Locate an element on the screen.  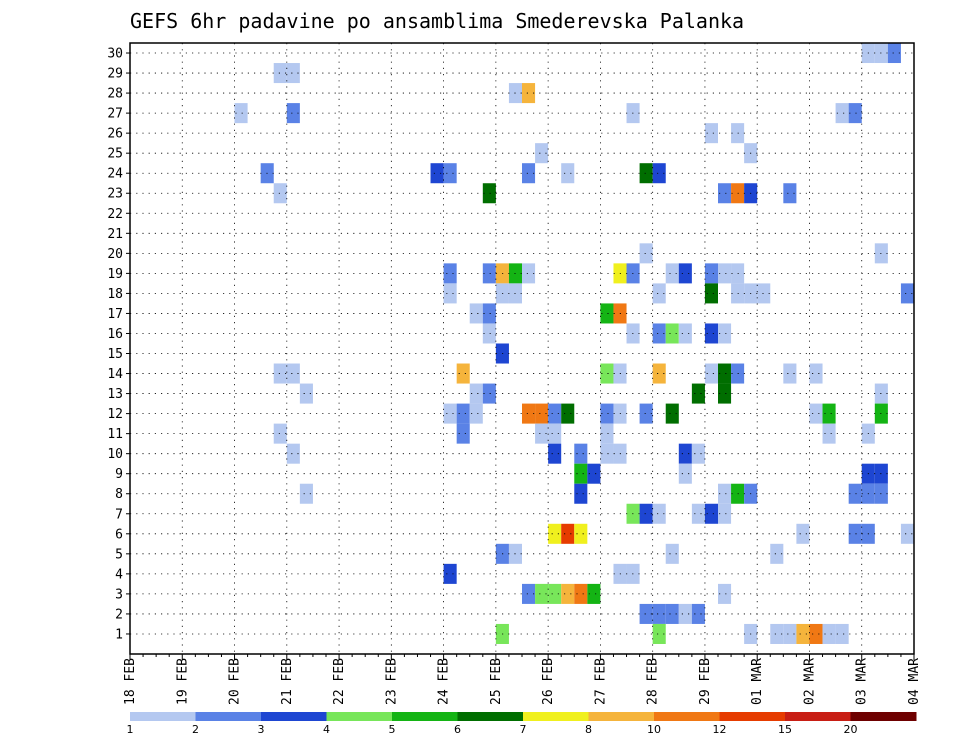
y-tick-label: 14 is located at coordinates (115, 374).